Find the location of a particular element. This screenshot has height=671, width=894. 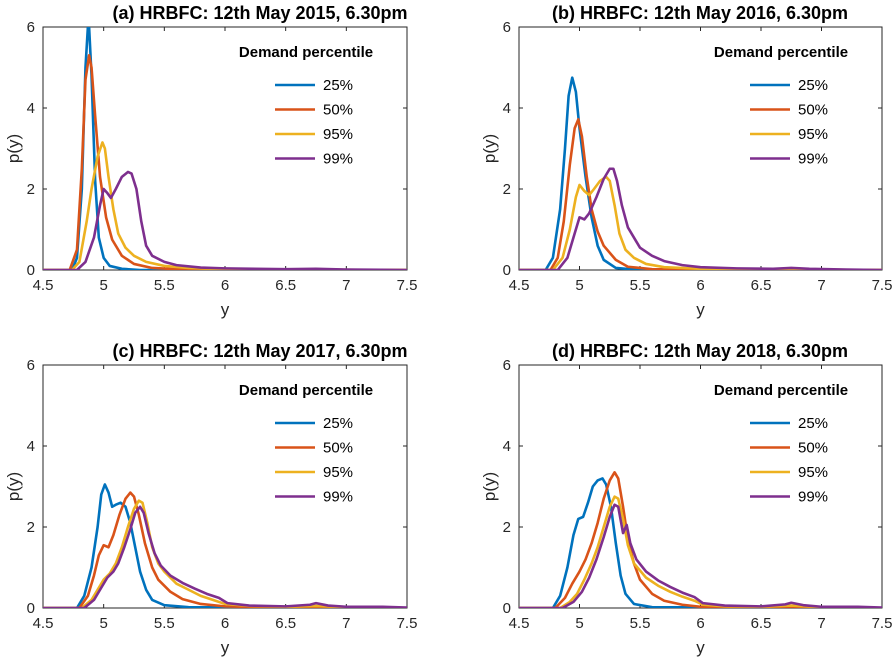

panel-b-ytick-label: 2 is located at coordinates (507, 189).